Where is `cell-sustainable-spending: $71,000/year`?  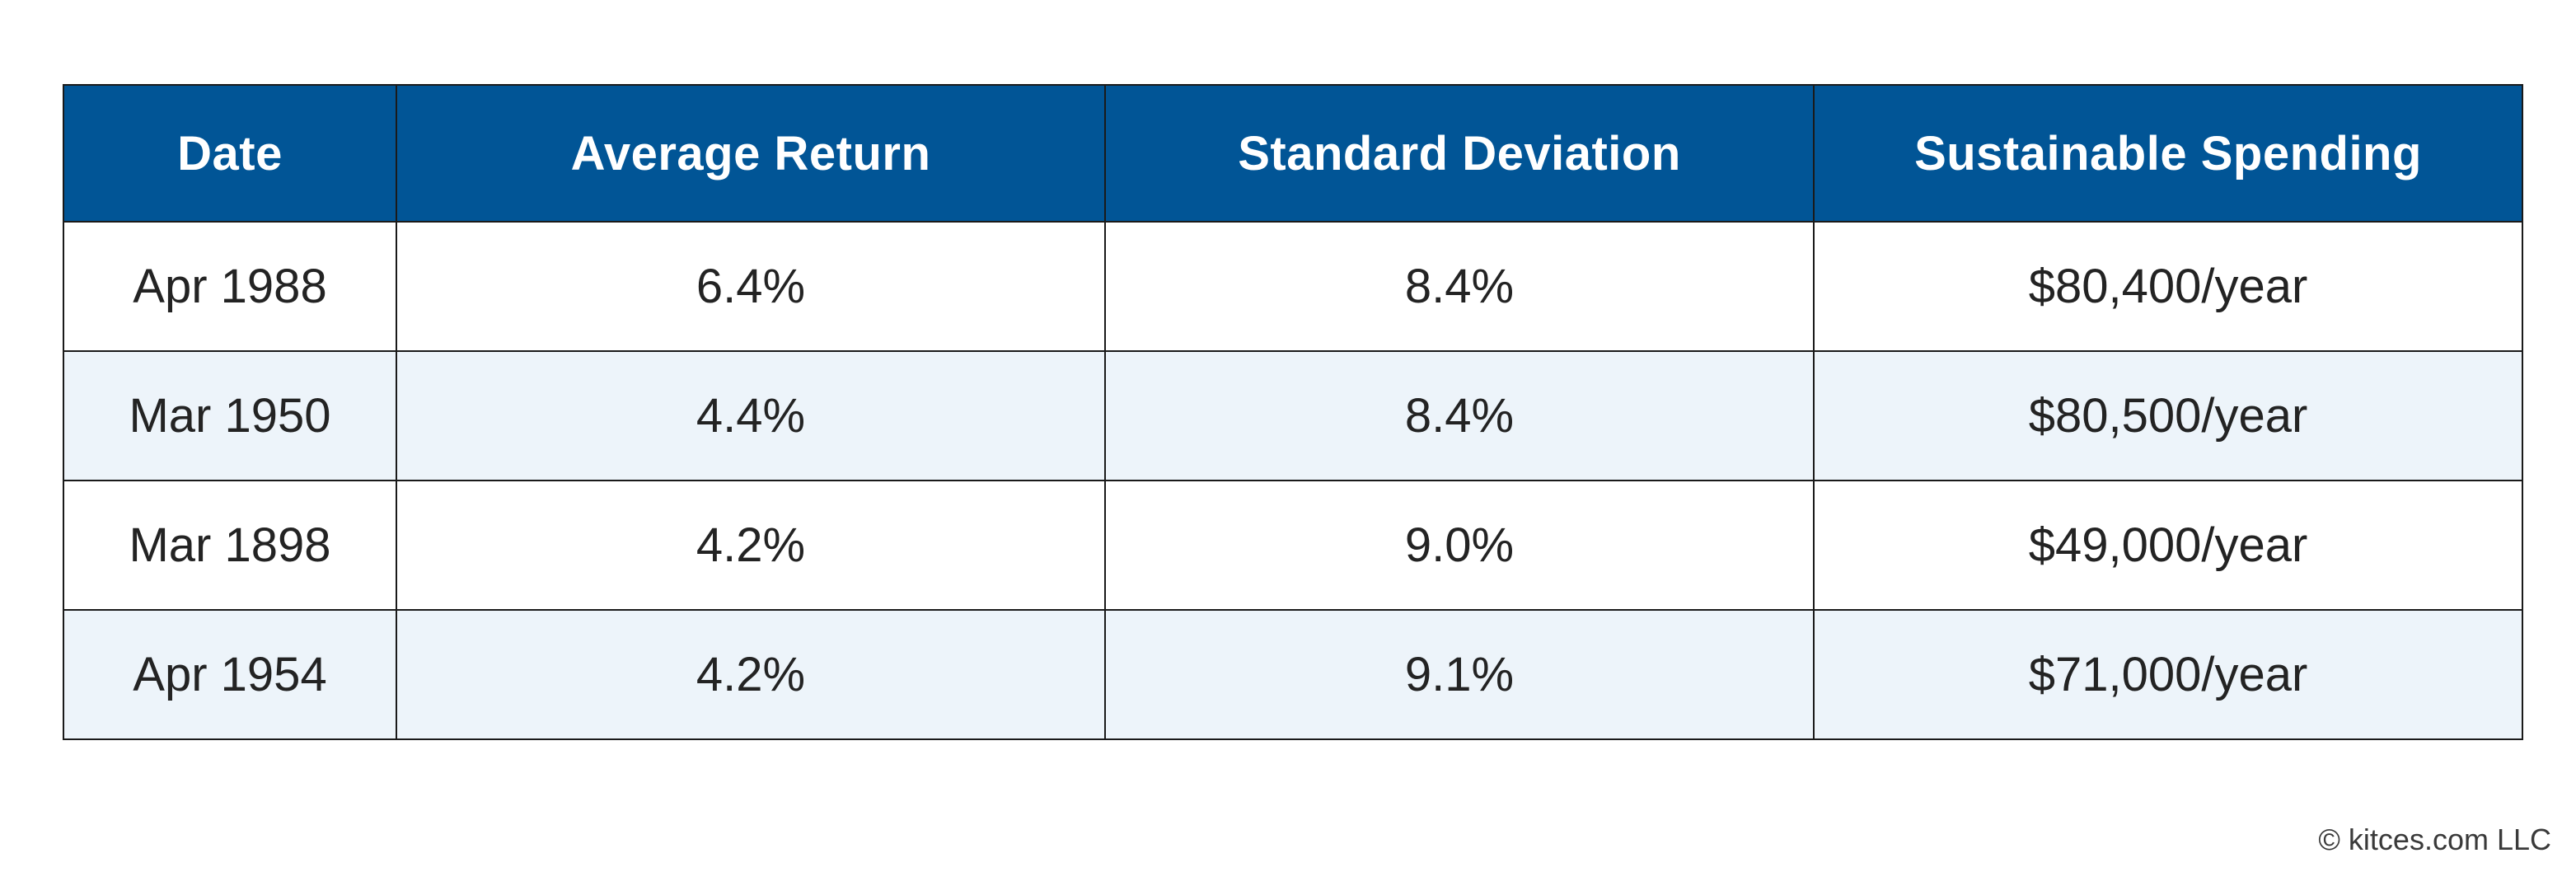 cell-sustainable-spending: $71,000/year is located at coordinates (2168, 674).